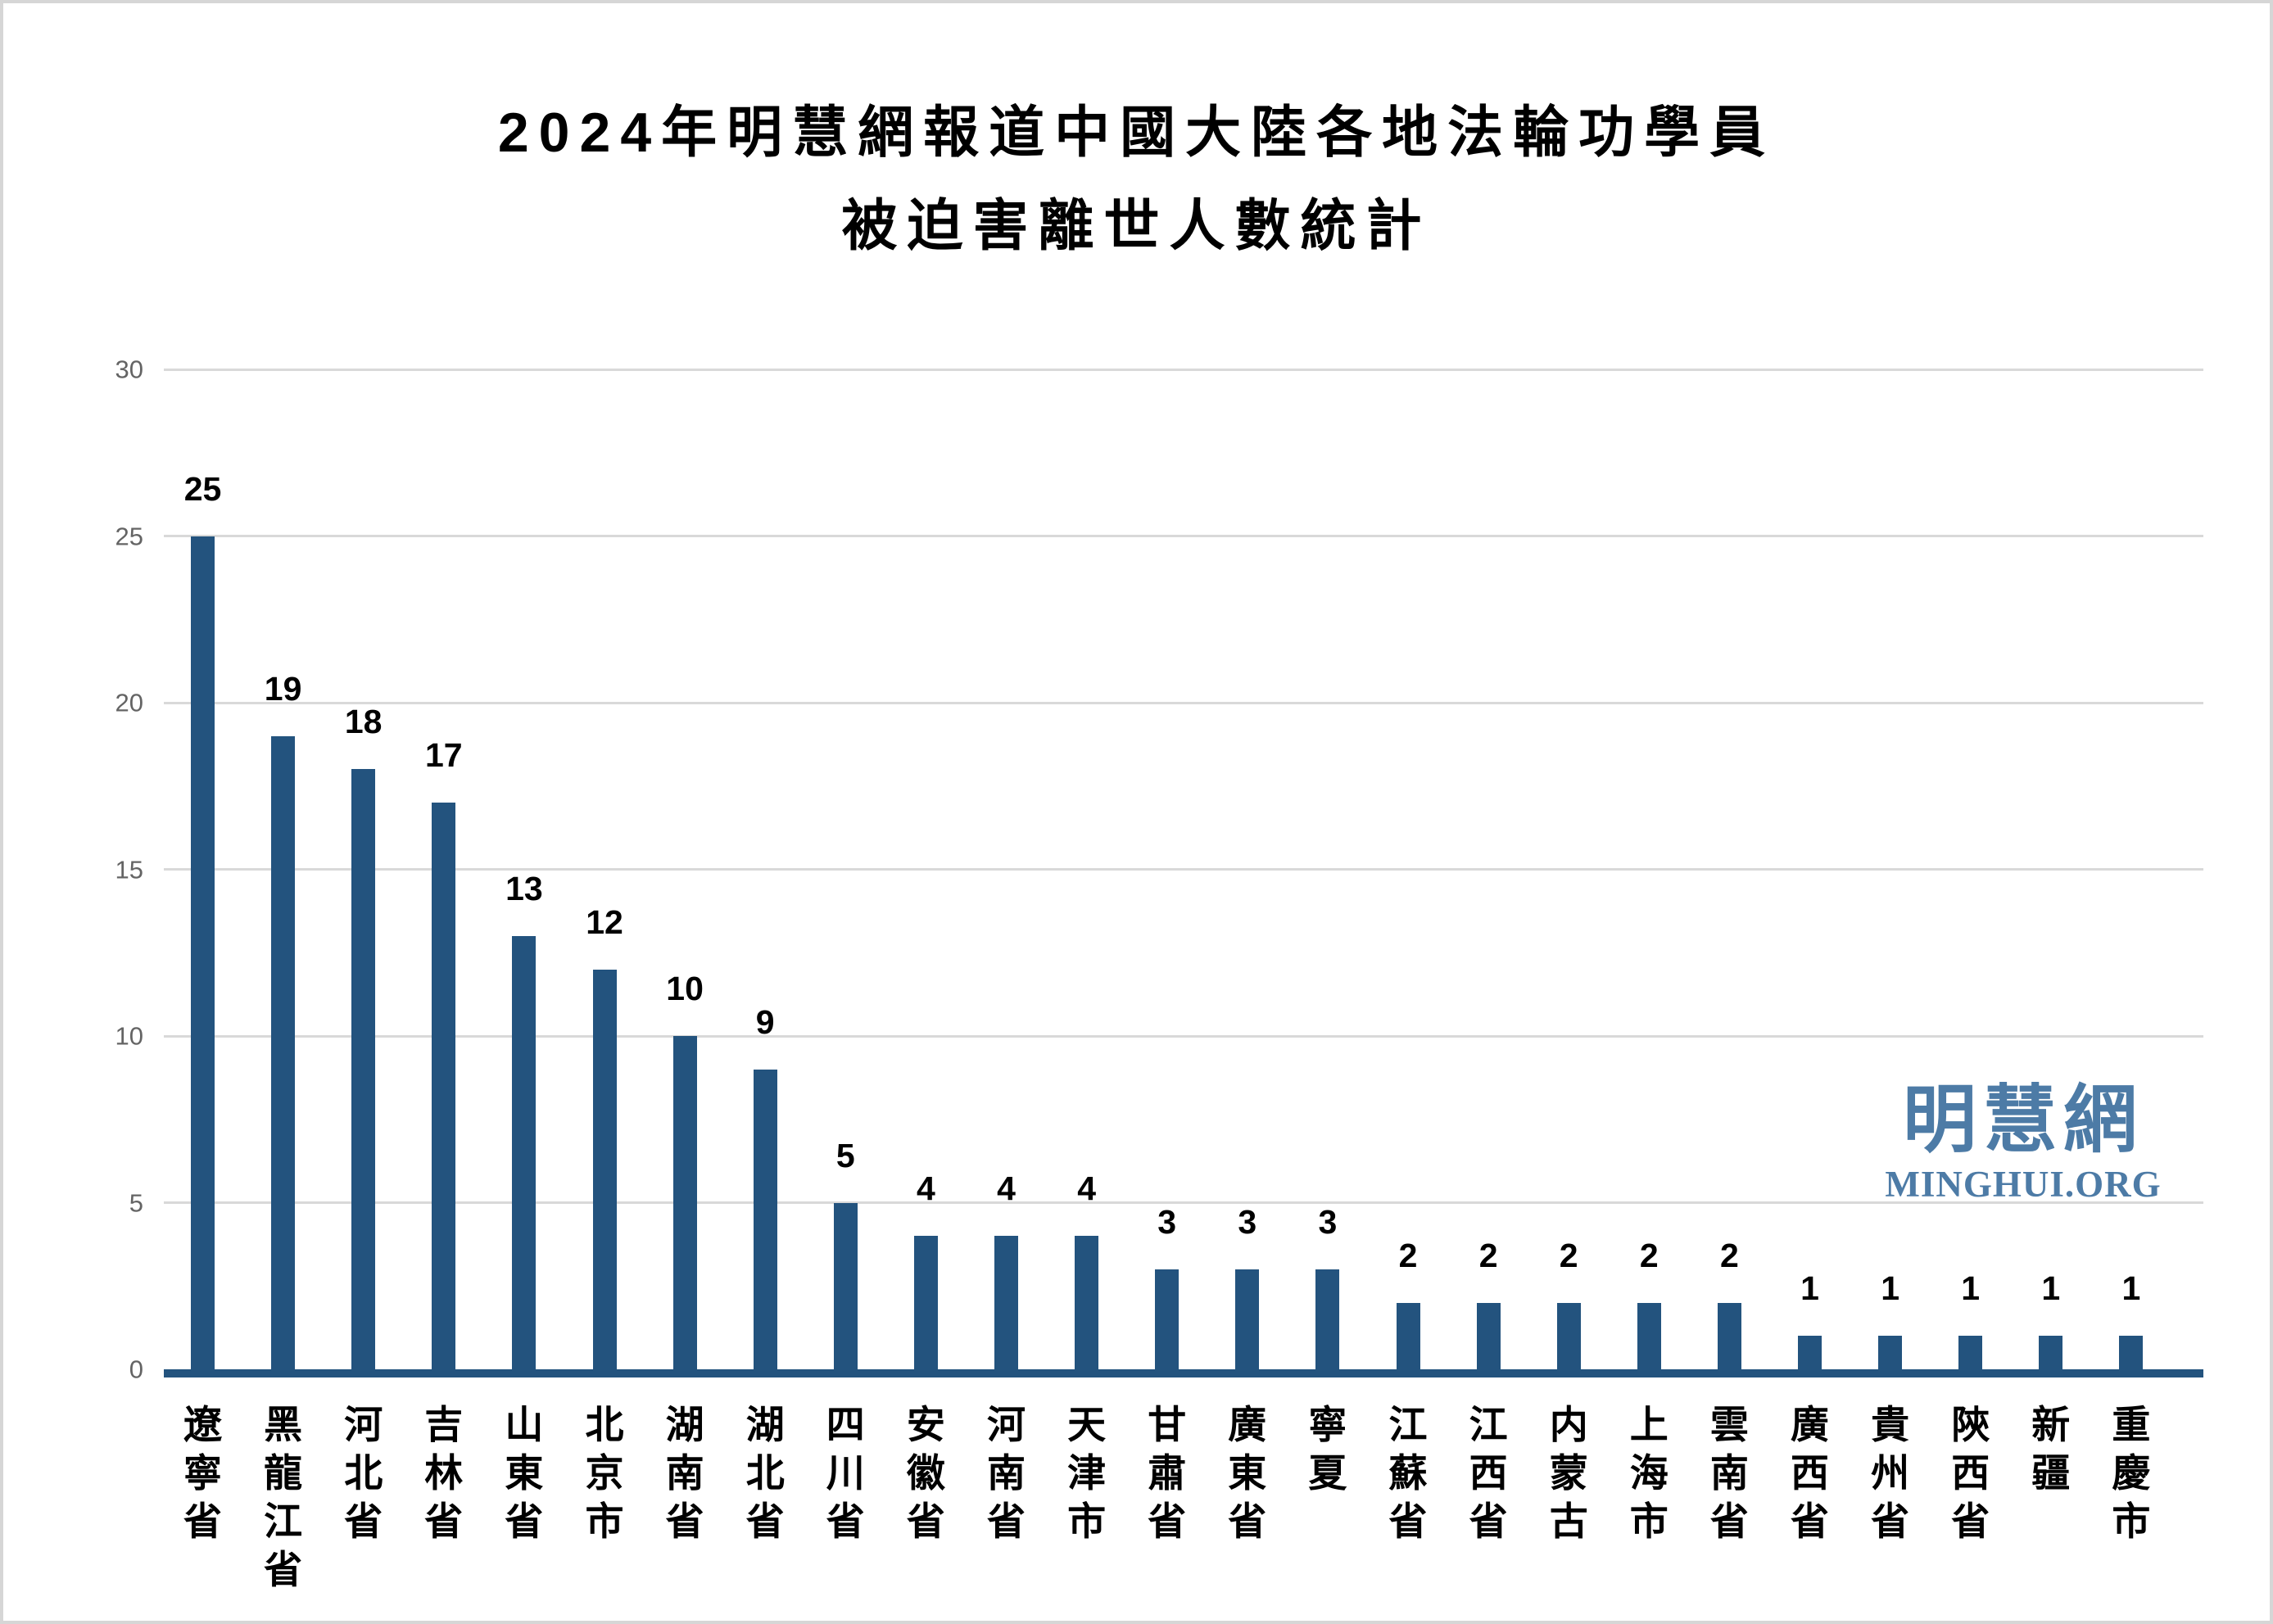  Describe the element at coordinates (845, 1473) in the screenshot. I see `x-axis-label: 四川省` at that location.